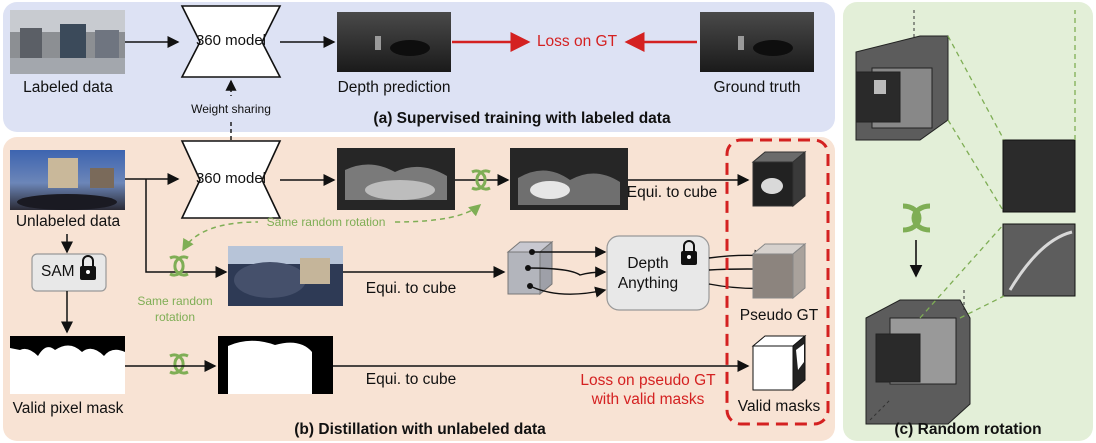 The image size is (1096, 443). Describe the element at coordinates (285, 276) in the screenshot. I see `rotated-rgb-image` at that location.